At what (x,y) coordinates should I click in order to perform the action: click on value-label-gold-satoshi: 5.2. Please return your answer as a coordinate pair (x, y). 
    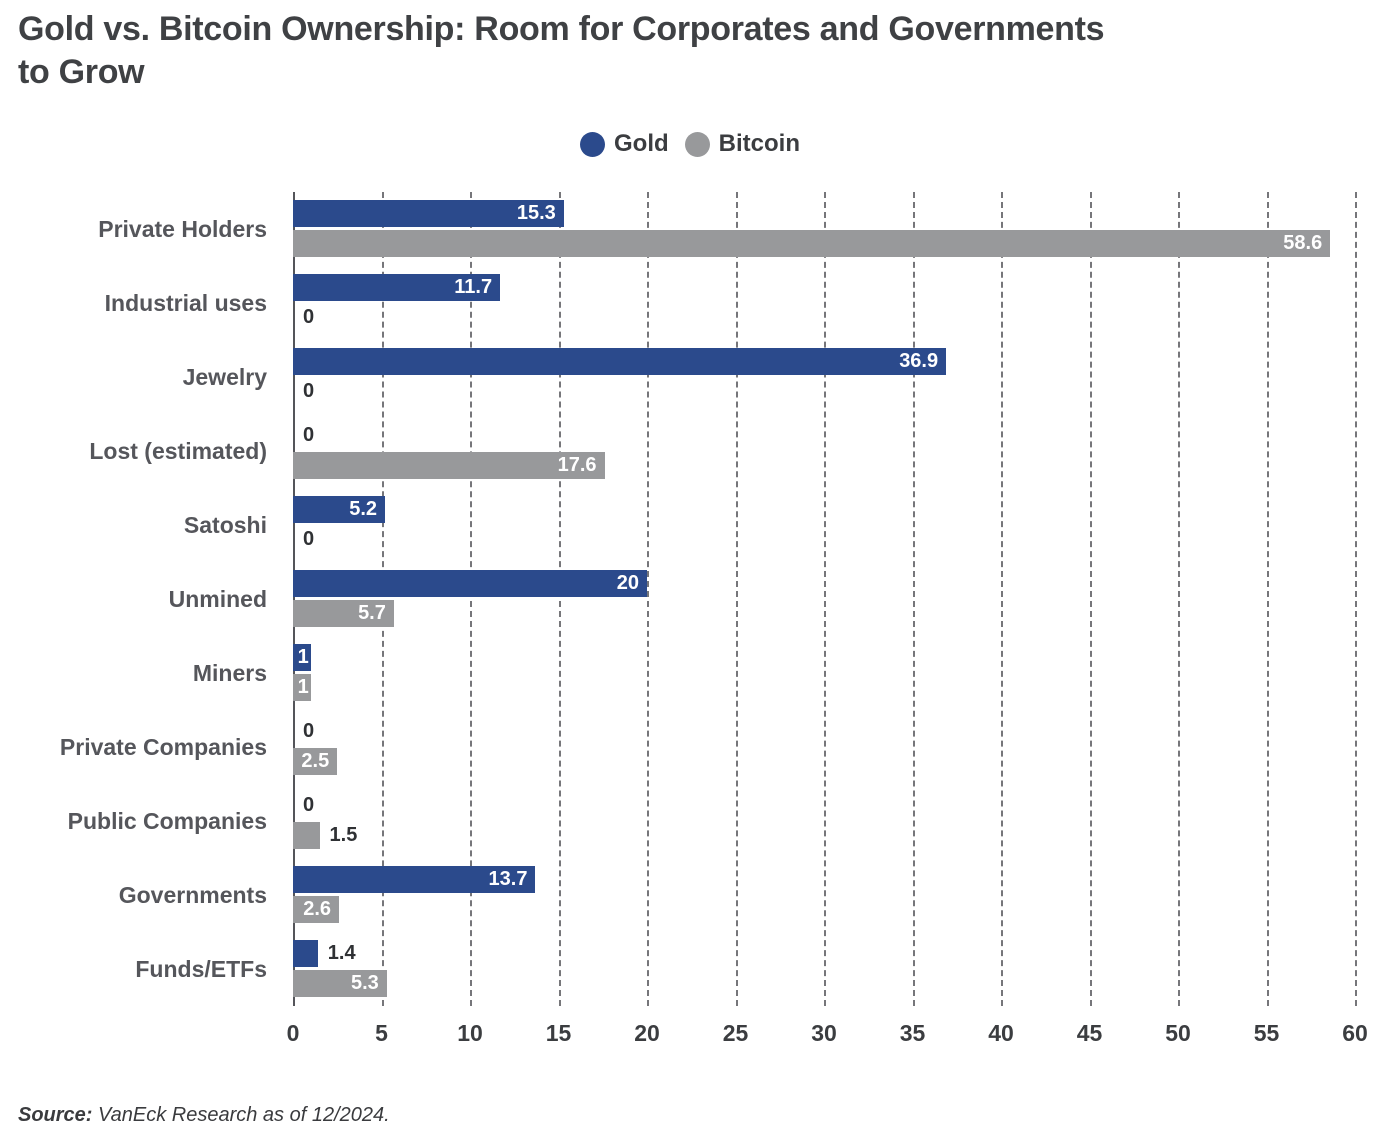
    Looking at the image, I should click on (363, 509).